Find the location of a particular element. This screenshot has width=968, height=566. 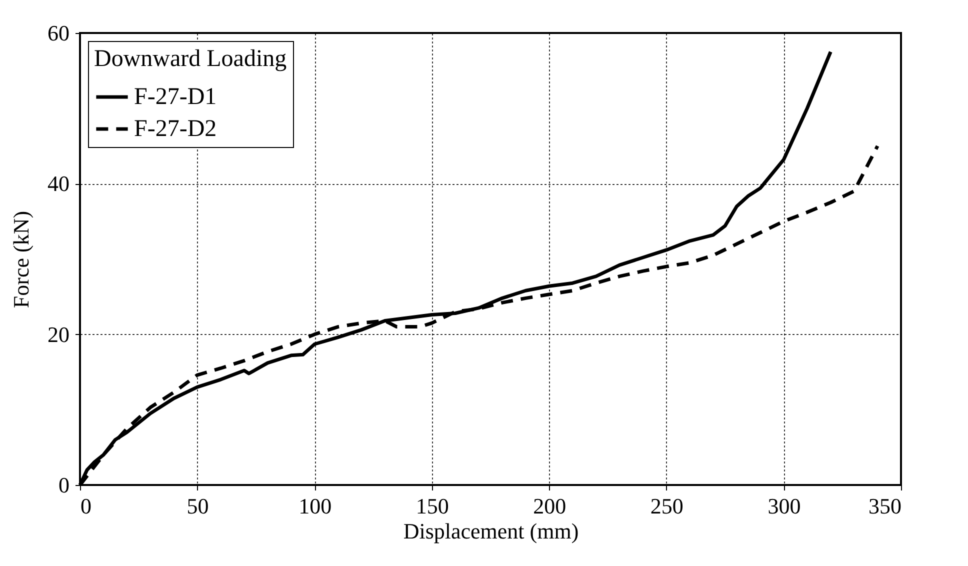

legend-label: F-27-D2 is located at coordinates (175, 129).